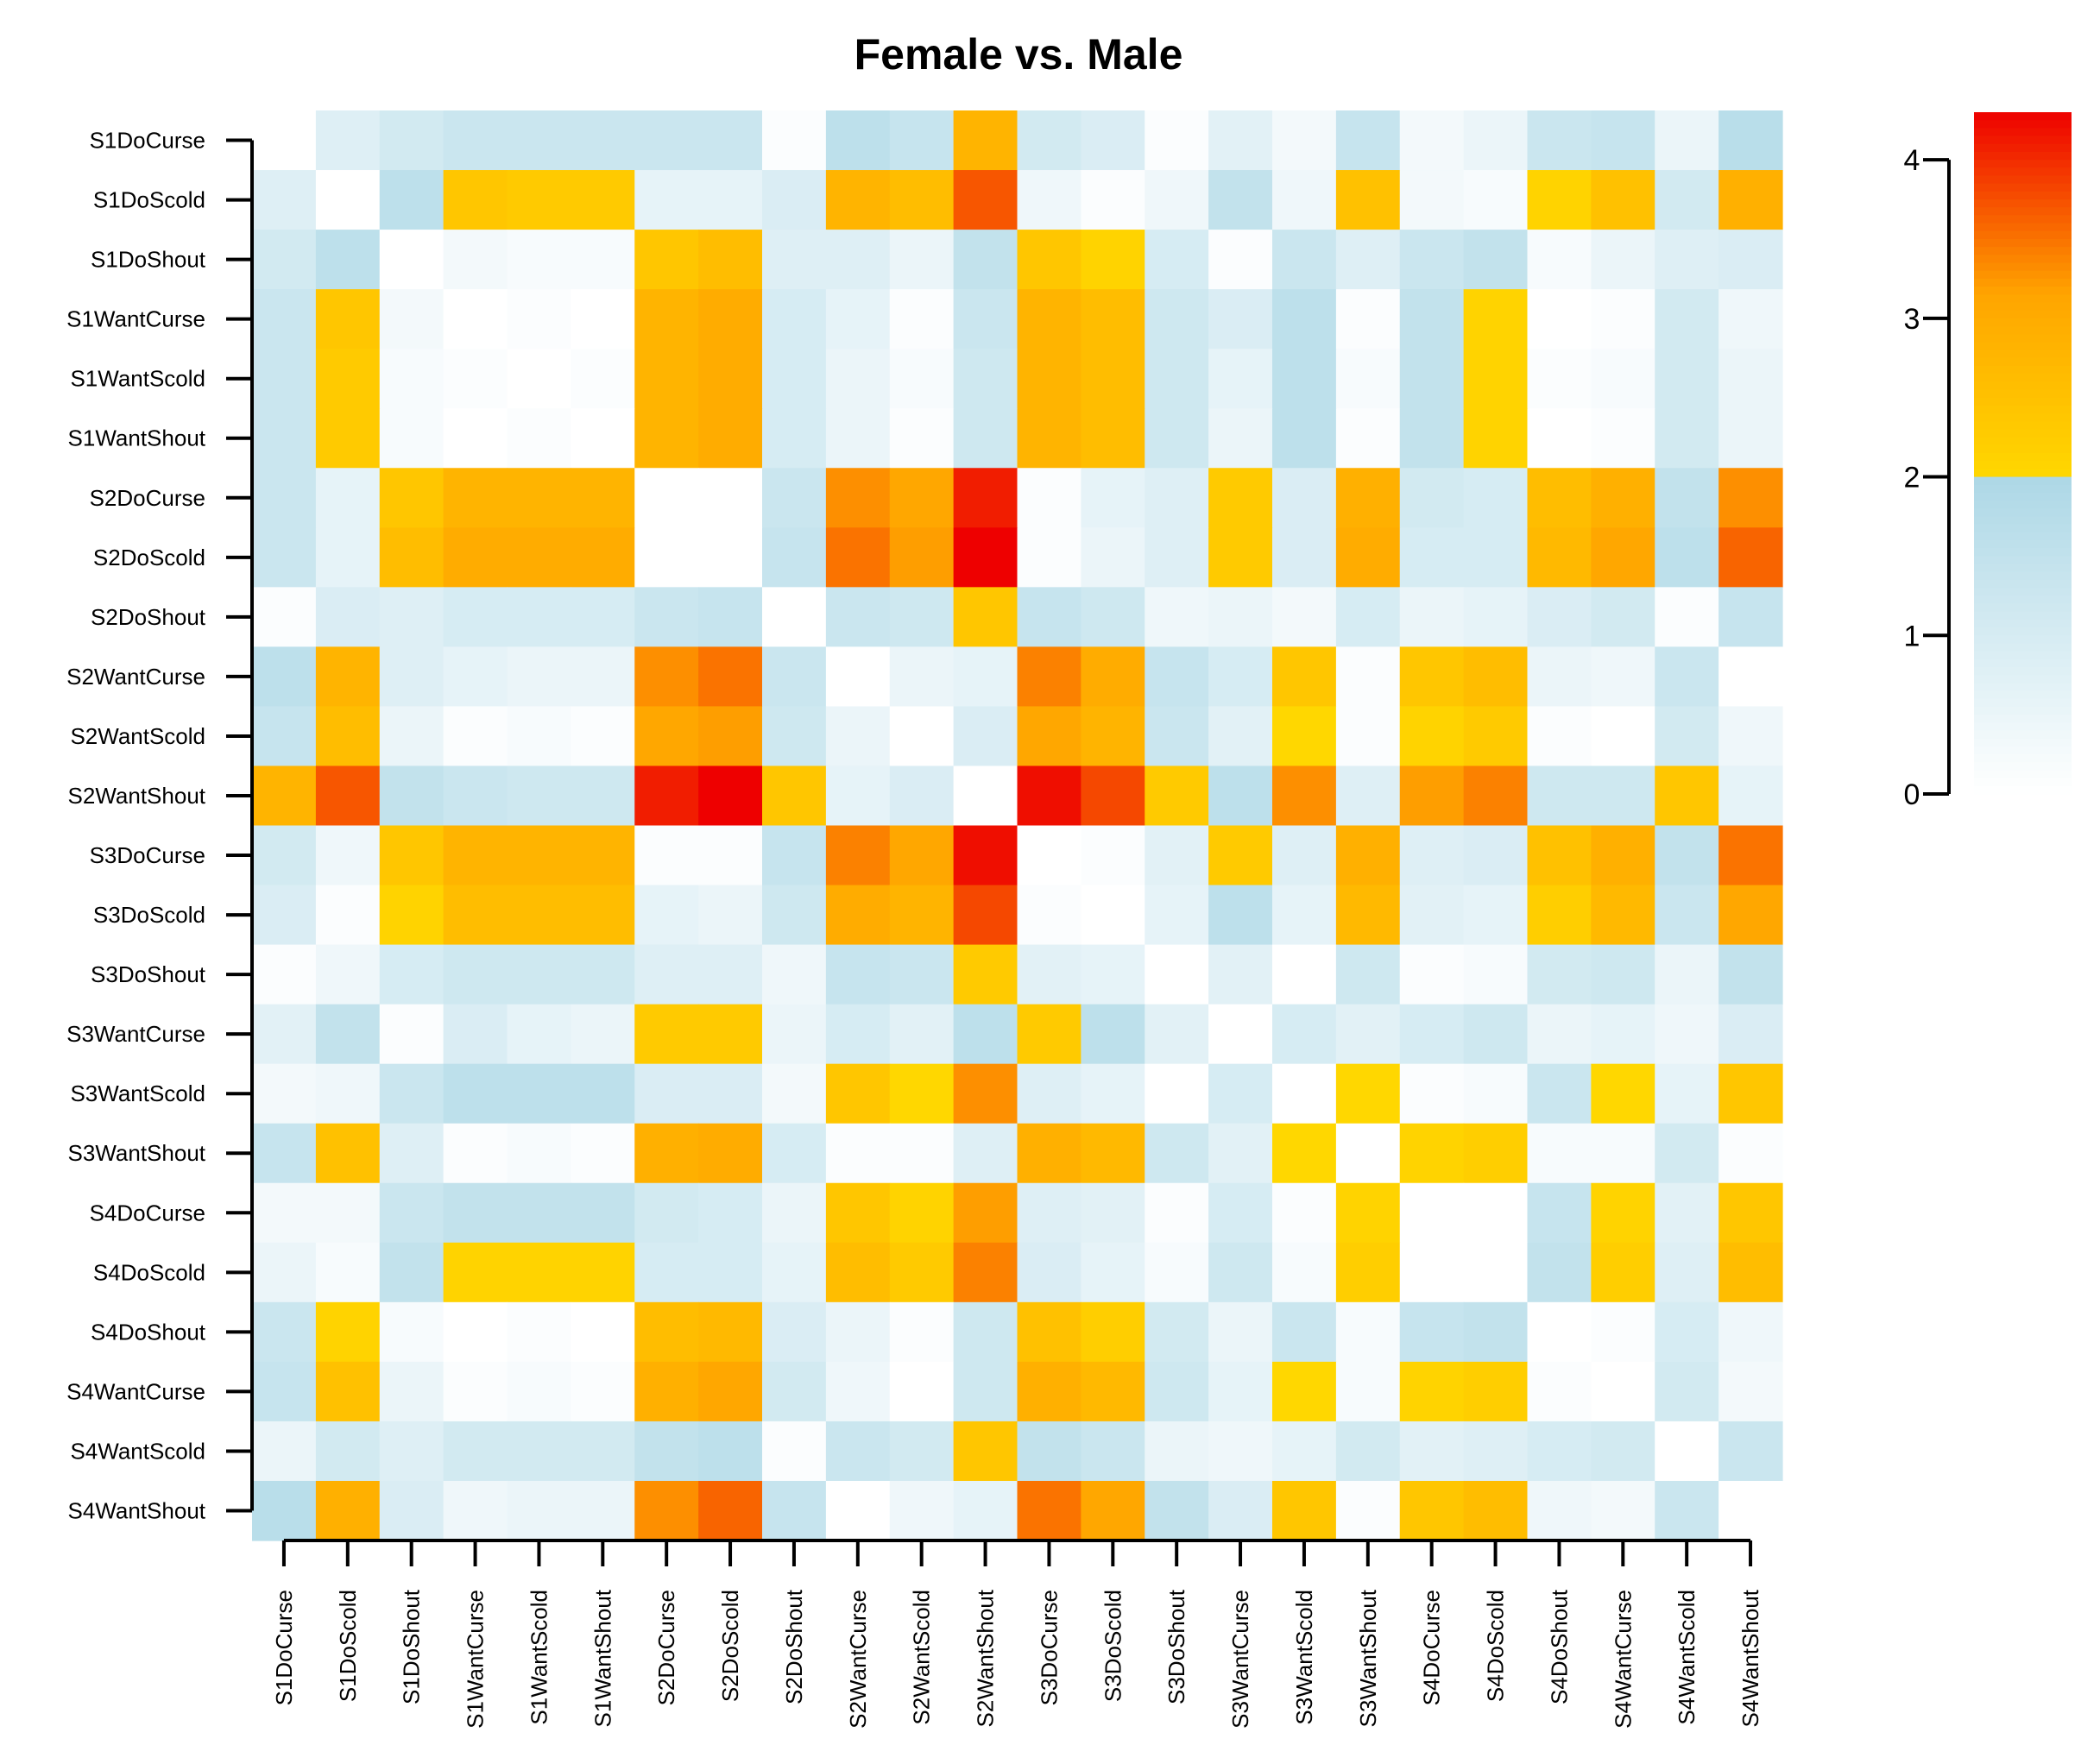 This screenshot has width=2100, height=1764. I want to click on heatmap-cell-S4WantShout-S2DoCurse, so click(666, 1510).